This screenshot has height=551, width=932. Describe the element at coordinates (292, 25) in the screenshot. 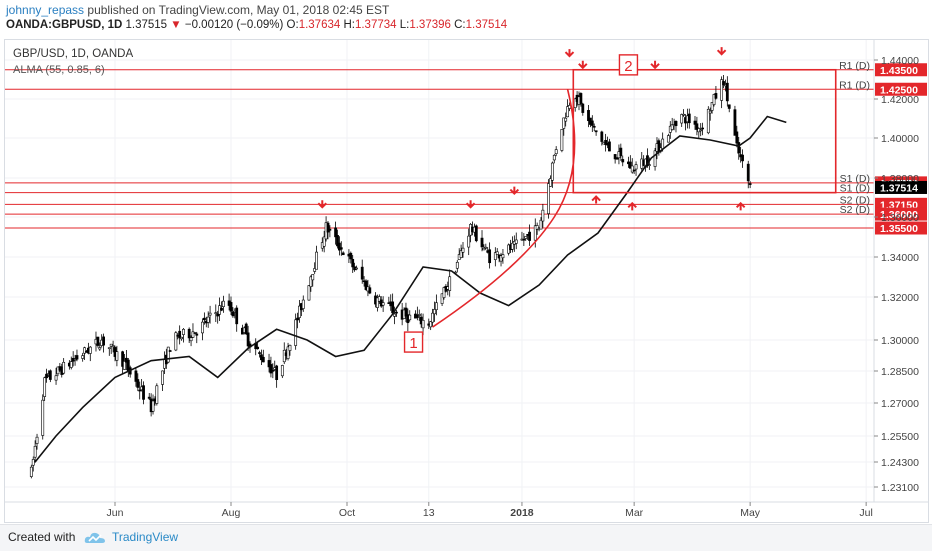

I see `open-label: O:` at that location.